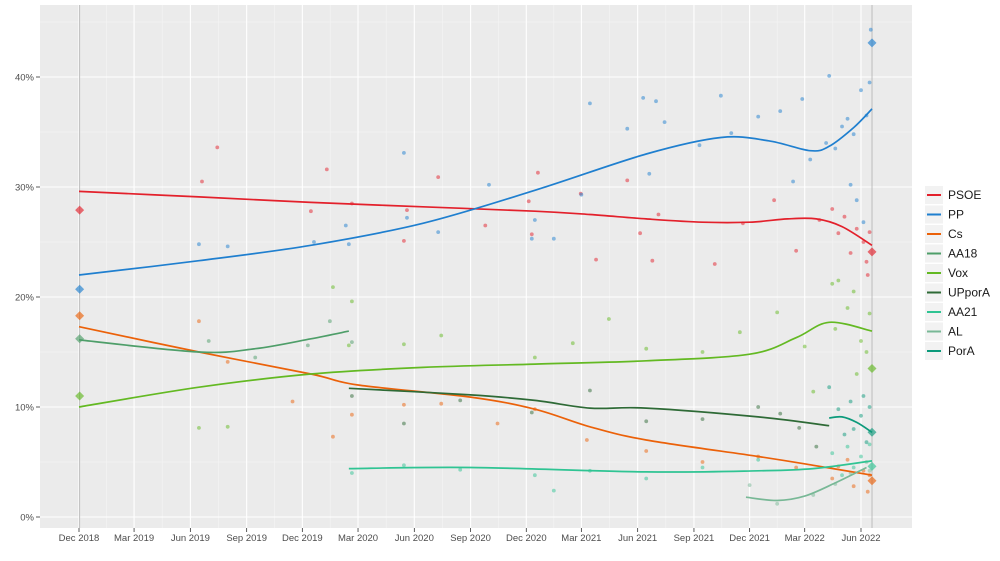 The image size is (1000, 561). Describe the element at coordinates (610, 466) in the screenshot. I see `trend-line-aa21` at that location.